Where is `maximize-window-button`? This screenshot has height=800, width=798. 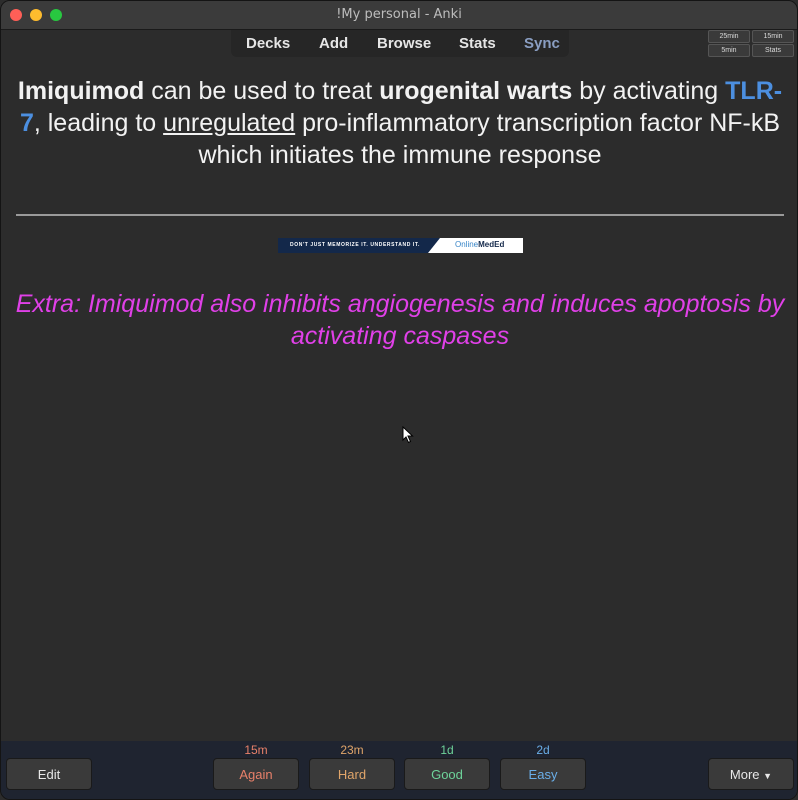
maximize-window-button is located at coordinates (56, 15).